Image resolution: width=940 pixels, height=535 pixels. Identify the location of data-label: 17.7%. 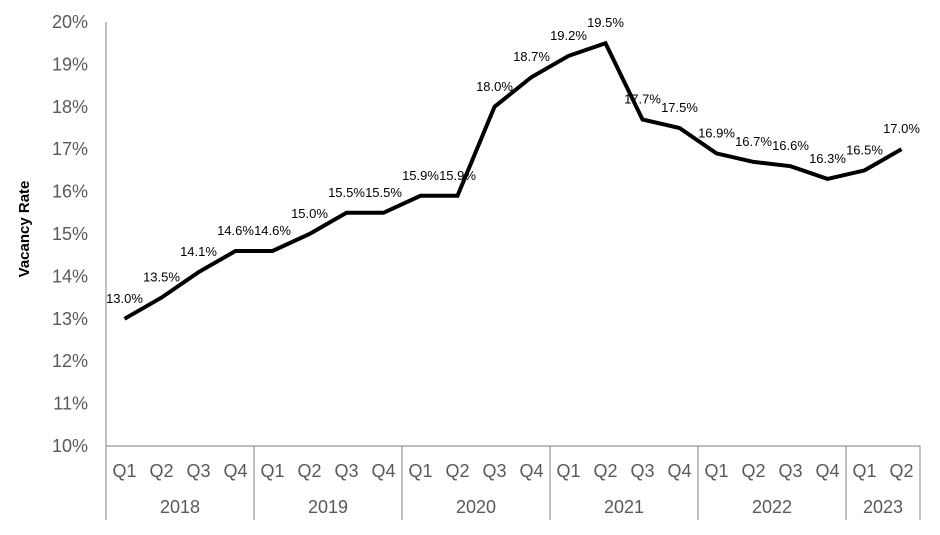
(642, 99).